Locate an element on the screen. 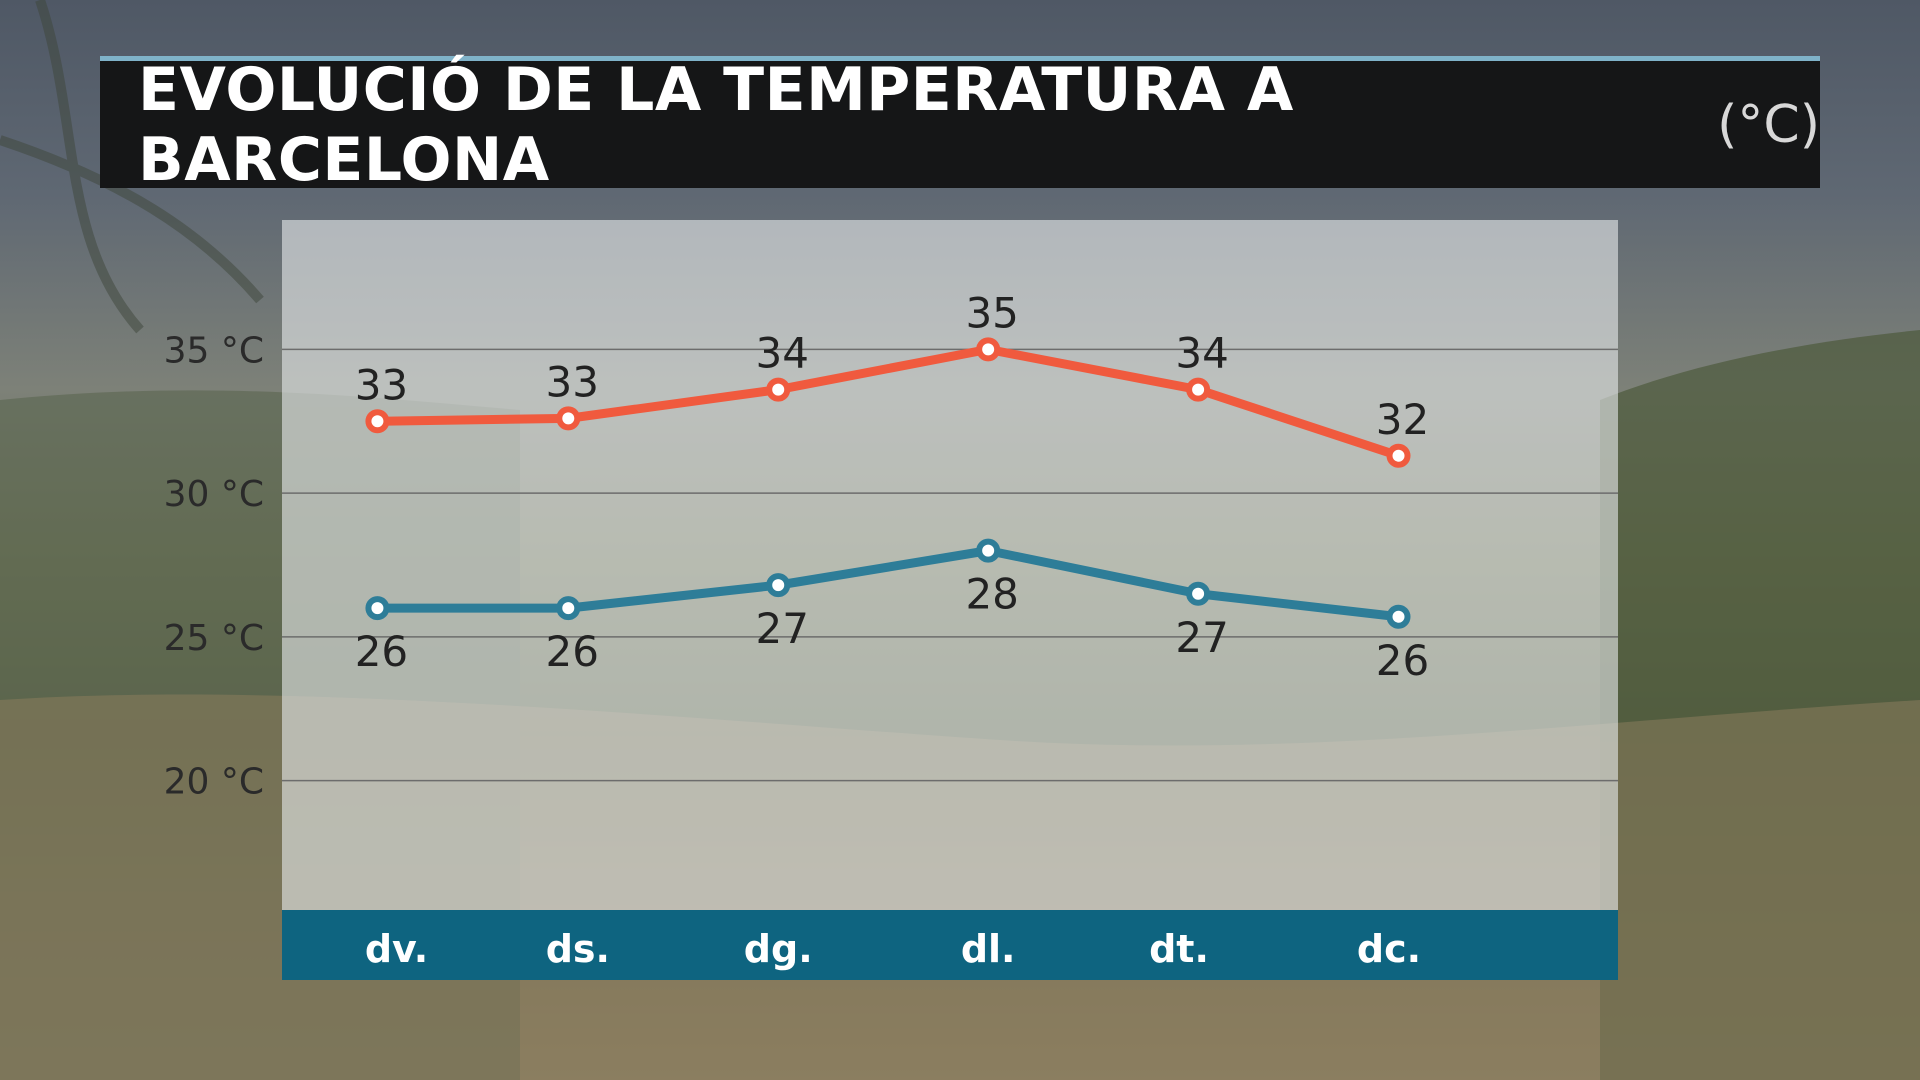 The width and height of the screenshot is (1920, 1080). y-tick-label: 20 °C is located at coordinates (214, 782).